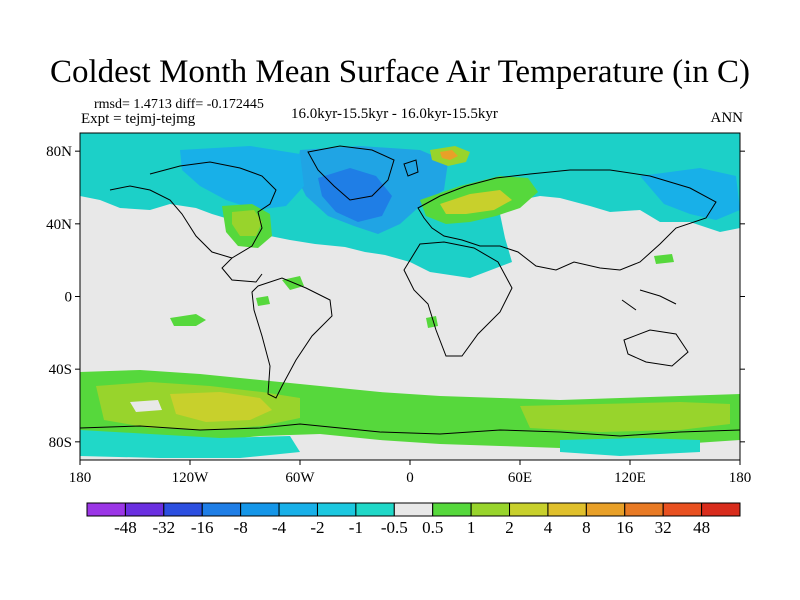 The width and height of the screenshot is (800, 600). I want to click on latitude-tick-label: 80S, so click(60, 443).